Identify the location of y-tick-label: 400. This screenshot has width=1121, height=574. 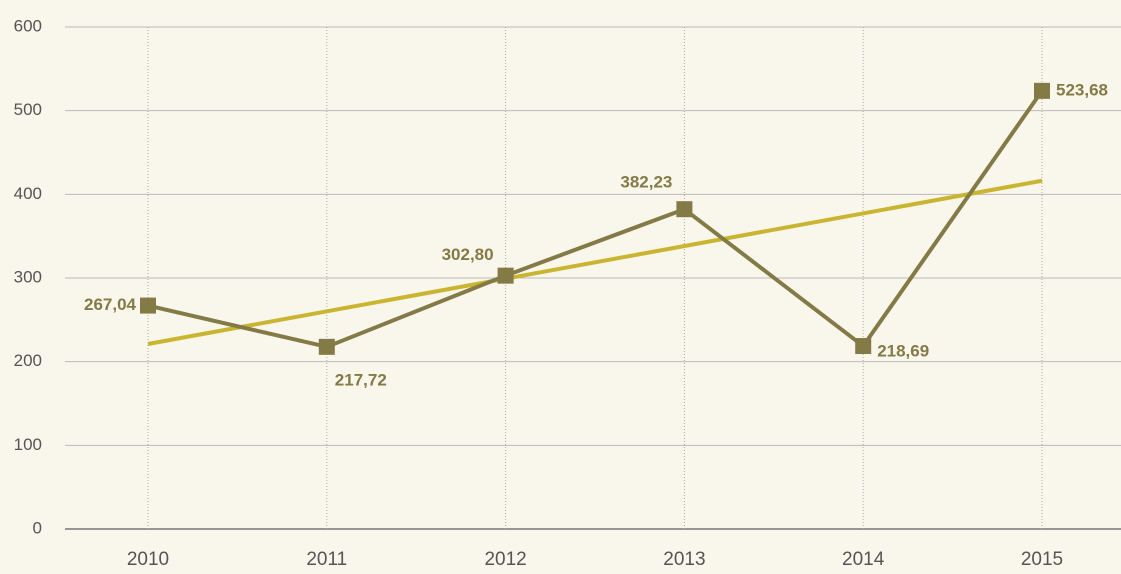
(28, 193).